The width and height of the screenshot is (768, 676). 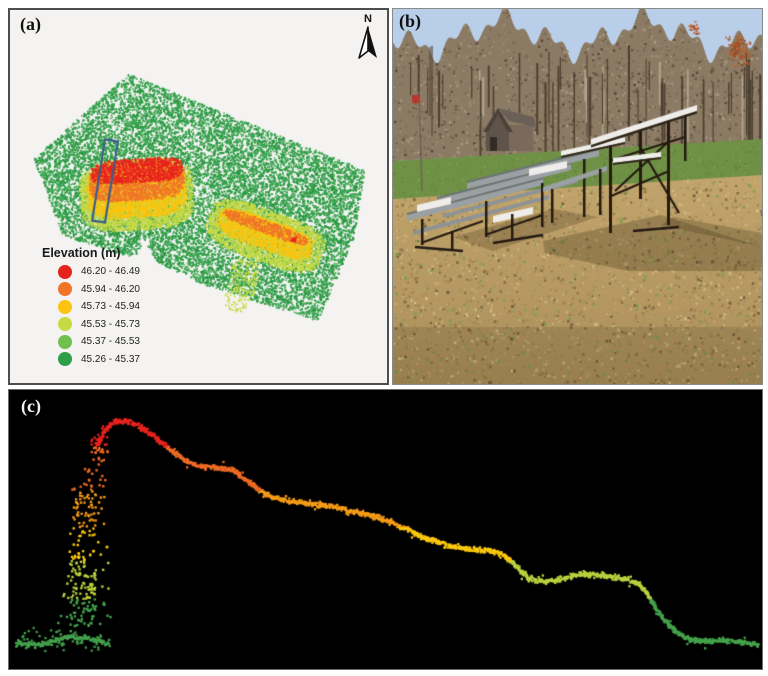 What do you see at coordinates (31, 406) in the screenshot?
I see `panel-c-label: (c)` at bounding box center [31, 406].